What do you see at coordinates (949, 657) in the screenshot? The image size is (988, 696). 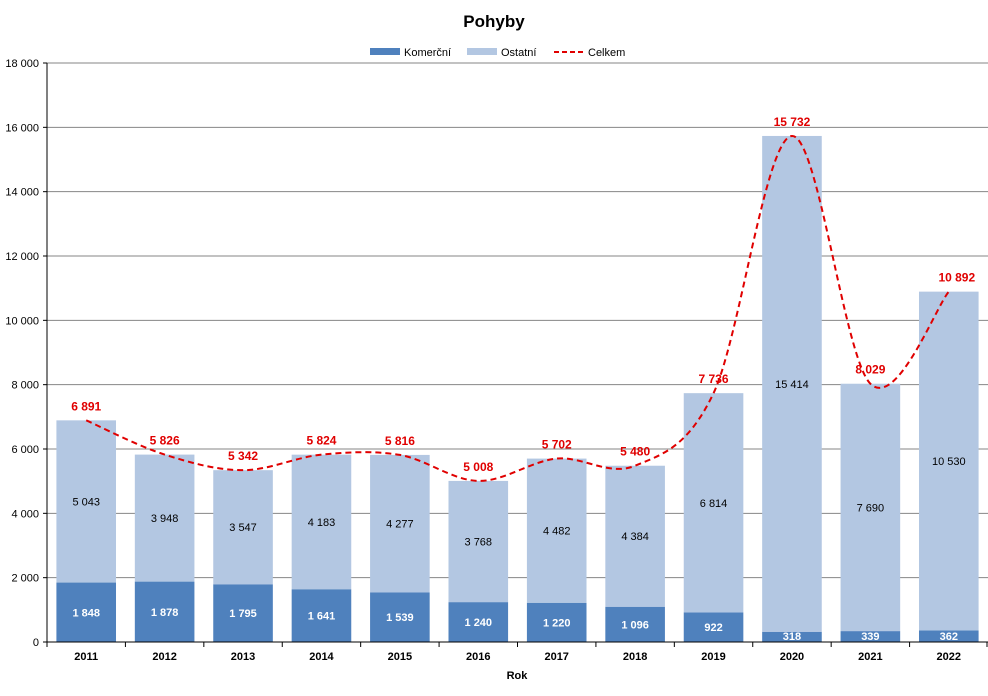 I see `x-tick-label: 2022` at bounding box center [949, 657].